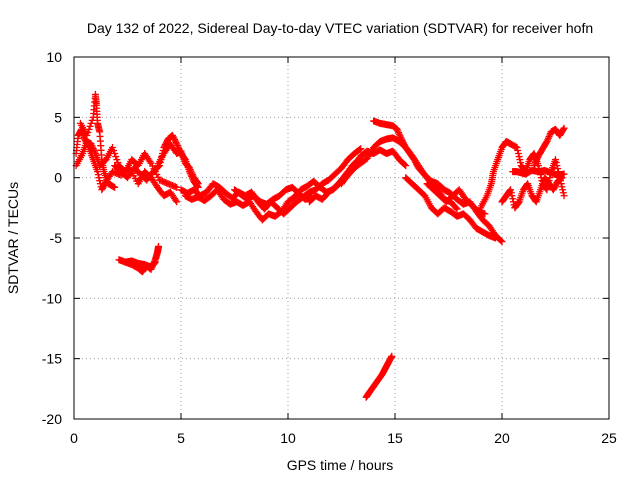 The image size is (640, 480). Describe the element at coordinates (52, 359) in the screenshot. I see `y-tick-label: -15` at that location.